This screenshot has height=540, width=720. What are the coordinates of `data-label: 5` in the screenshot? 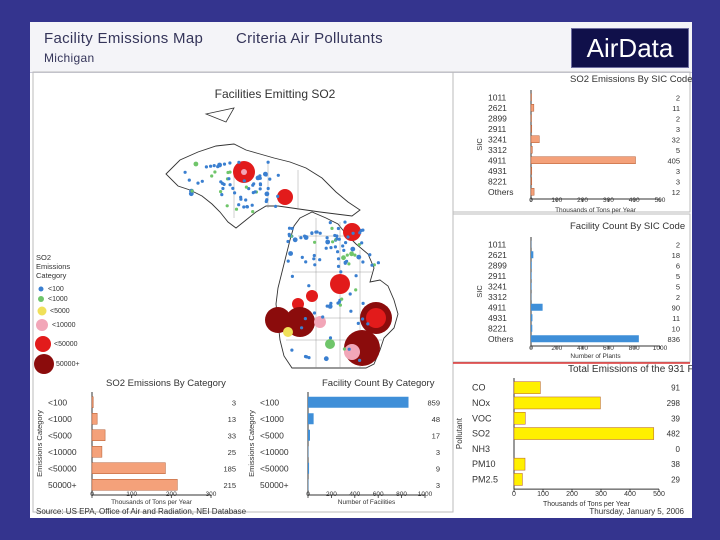 It's located at (678, 150).